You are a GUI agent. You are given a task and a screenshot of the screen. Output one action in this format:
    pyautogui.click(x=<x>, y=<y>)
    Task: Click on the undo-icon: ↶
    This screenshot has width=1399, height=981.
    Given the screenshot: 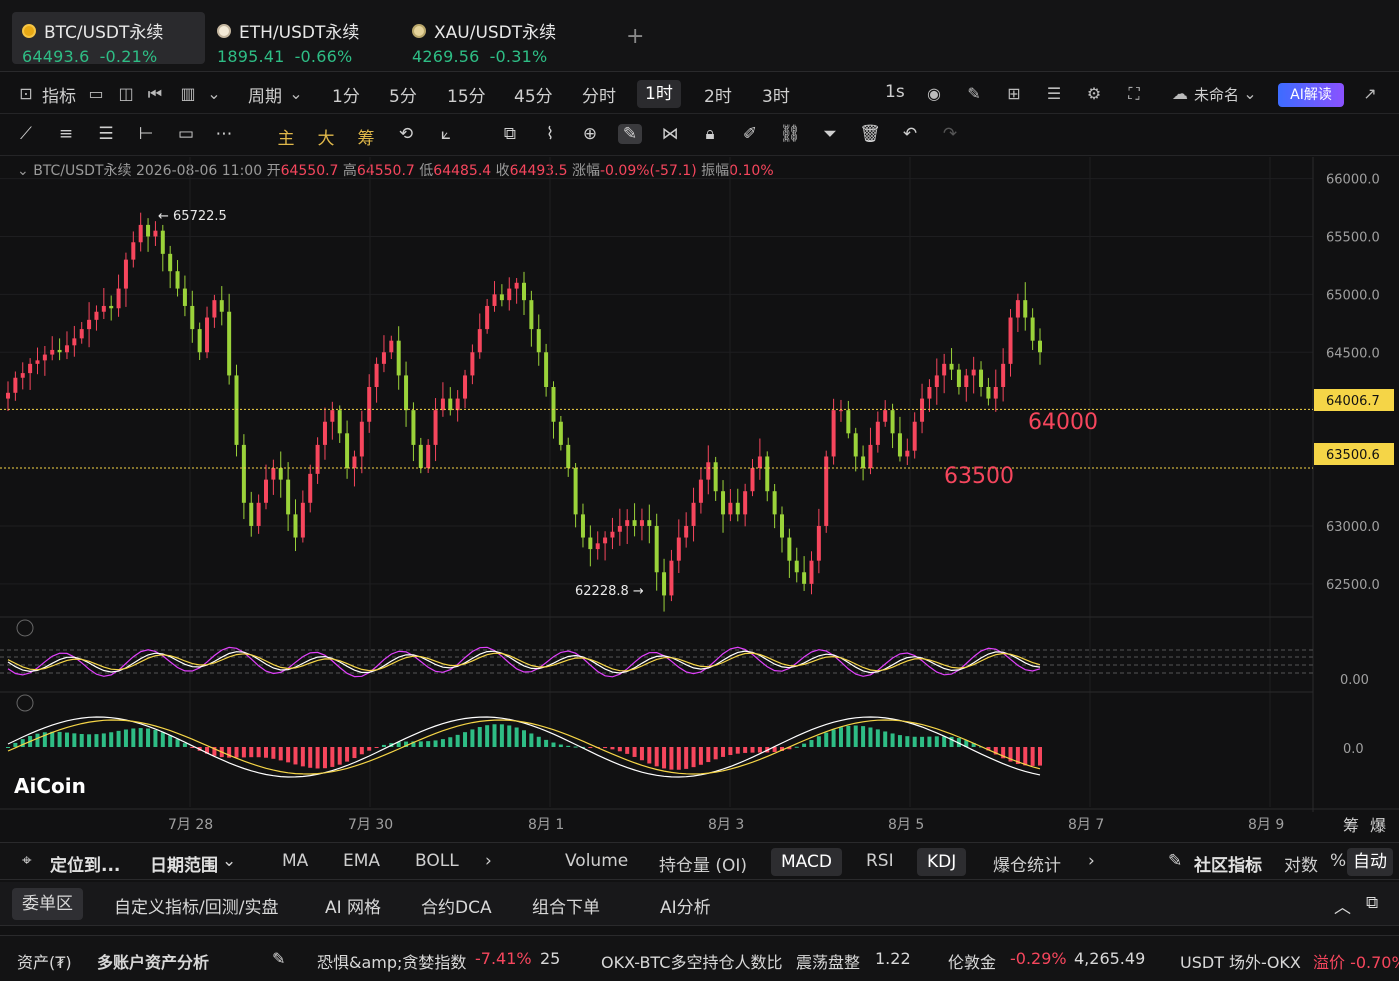 What is the action you would take?
    pyautogui.click(x=910, y=134)
    